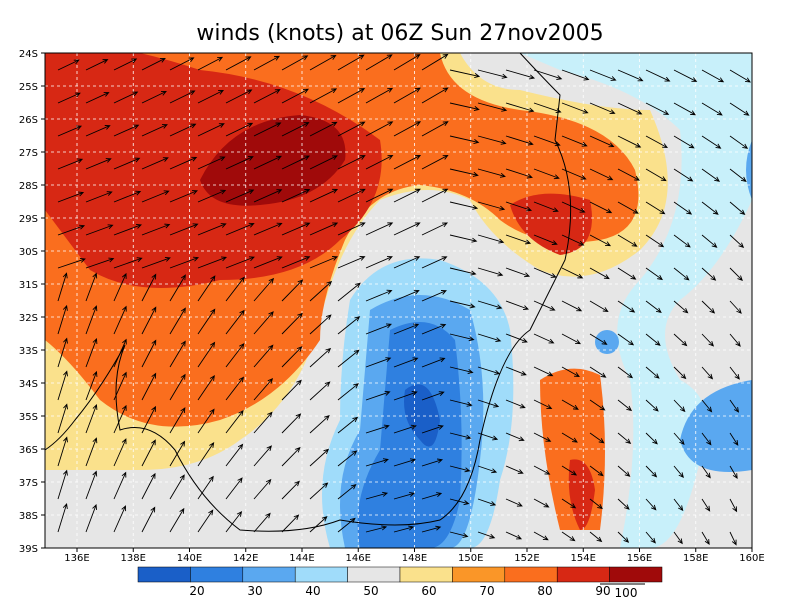 The width and height of the screenshot is (800, 600). Describe the element at coordinates (470, 558) in the screenshot. I see `lon-label: 150E` at that location.